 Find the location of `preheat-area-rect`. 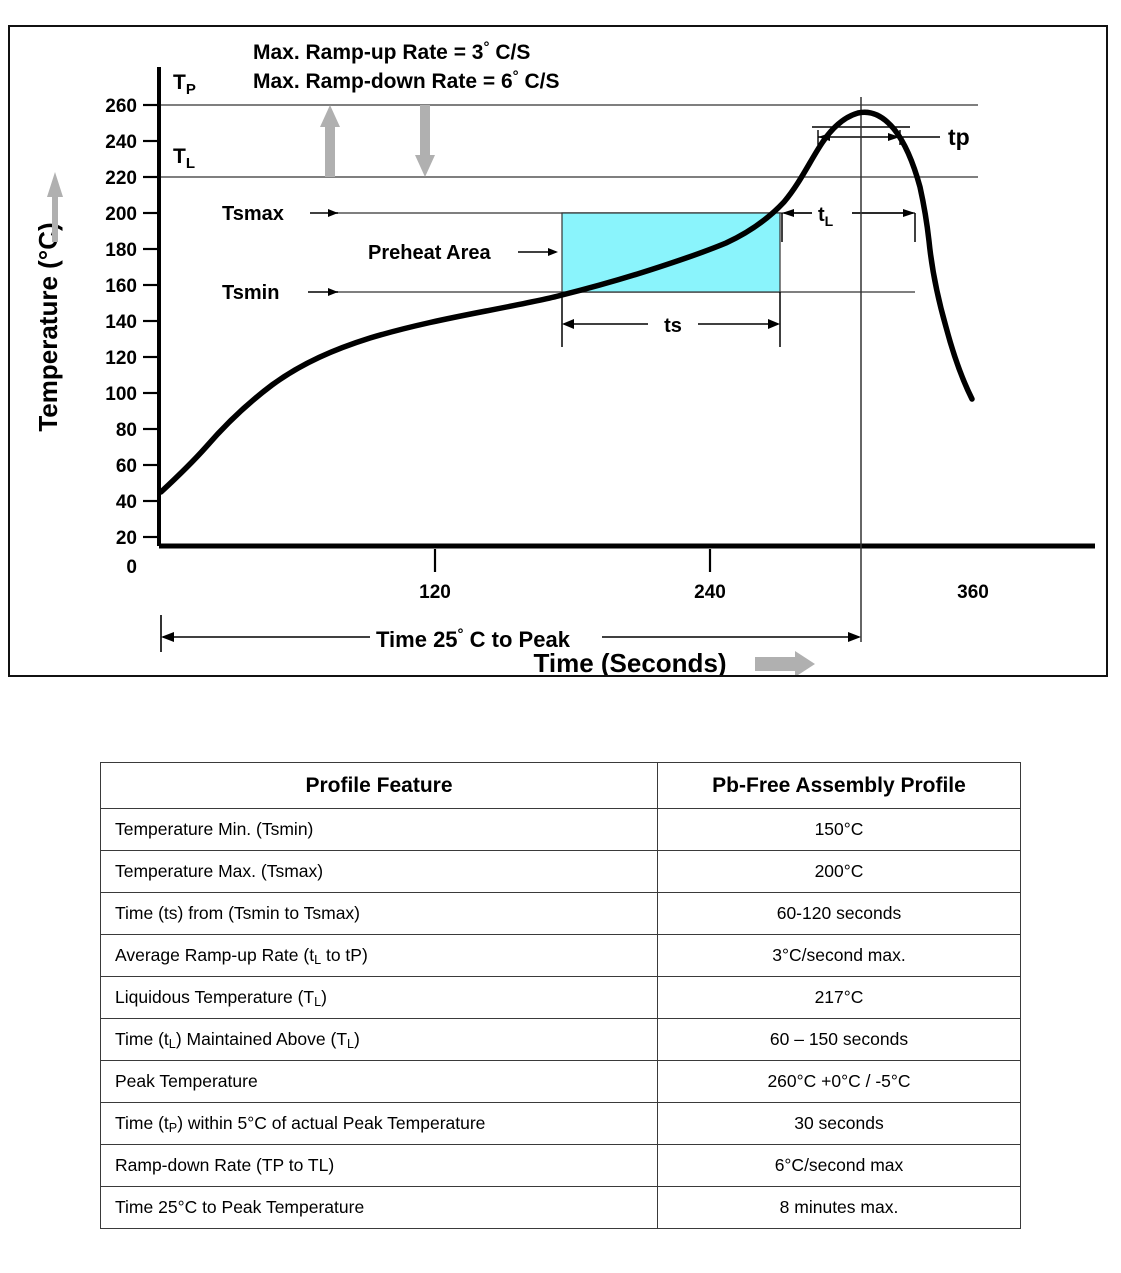

preheat-area-rect is located at coordinates (671, 252).